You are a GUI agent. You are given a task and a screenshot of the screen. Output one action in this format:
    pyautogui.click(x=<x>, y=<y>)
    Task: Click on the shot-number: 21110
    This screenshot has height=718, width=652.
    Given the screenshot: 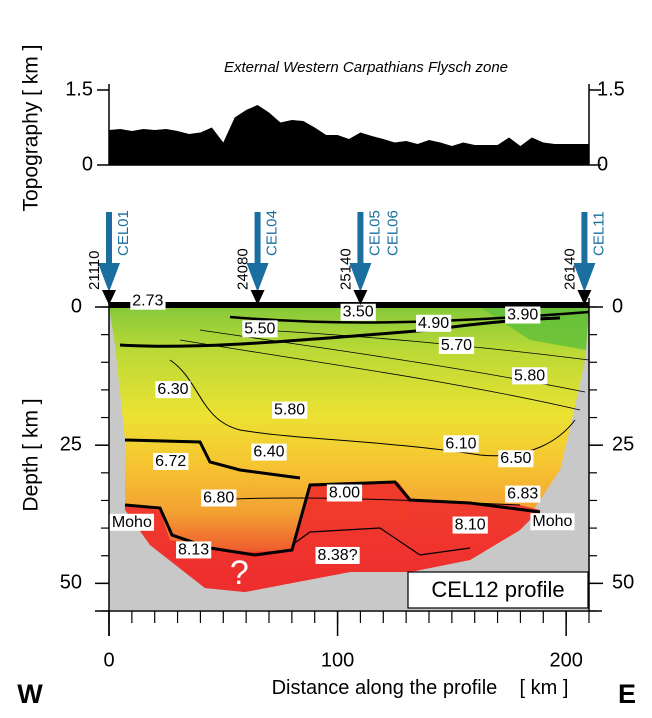 What is the action you would take?
    pyautogui.click(x=94, y=271)
    